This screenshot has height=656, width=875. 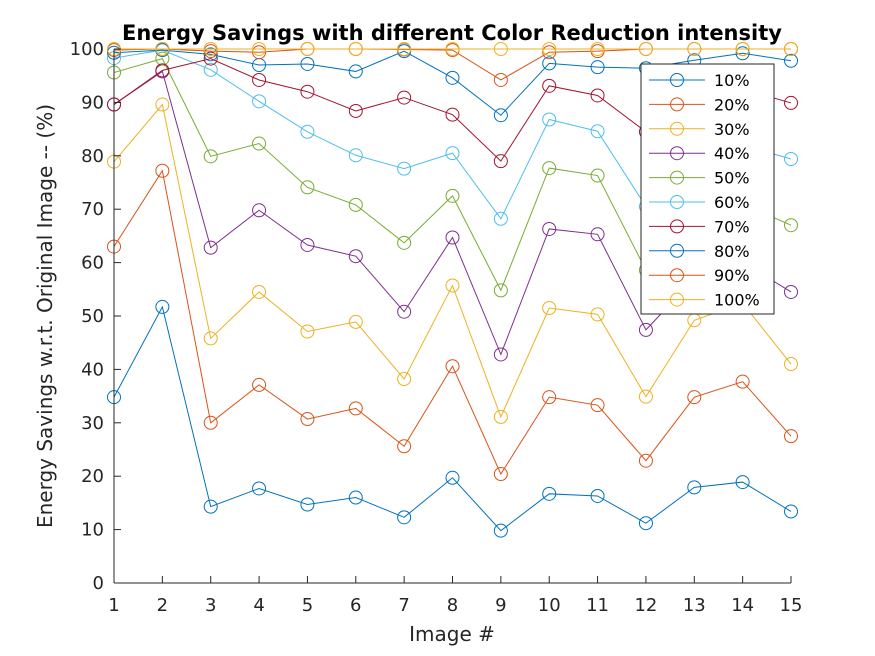 I want to click on legend-label: 40%, so click(x=732, y=153).